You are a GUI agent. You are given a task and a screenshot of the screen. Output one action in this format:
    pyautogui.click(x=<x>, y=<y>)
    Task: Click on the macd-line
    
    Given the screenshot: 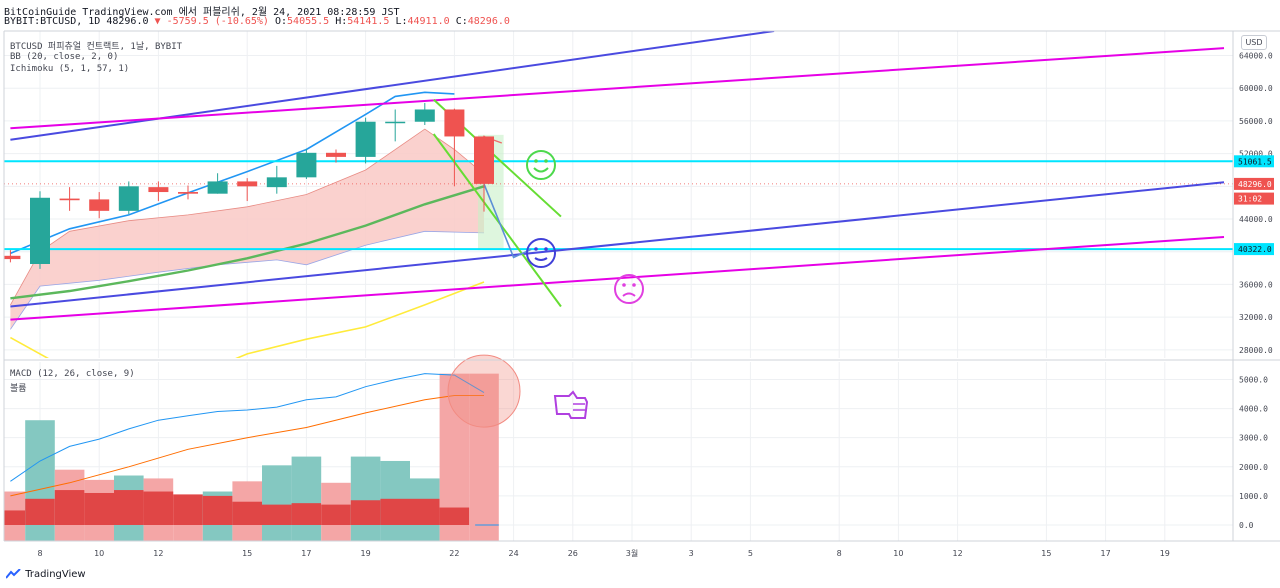 What is the action you would take?
    pyautogui.click(x=247, y=427)
    